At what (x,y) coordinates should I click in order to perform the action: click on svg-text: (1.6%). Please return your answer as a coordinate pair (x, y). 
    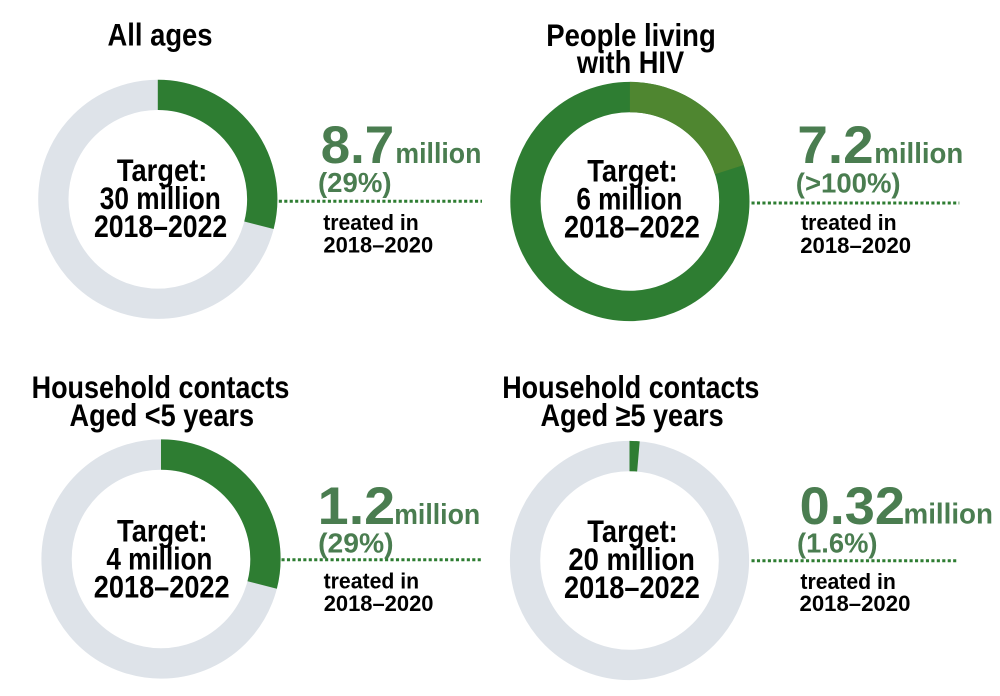
    Looking at the image, I should click on (837, 542).